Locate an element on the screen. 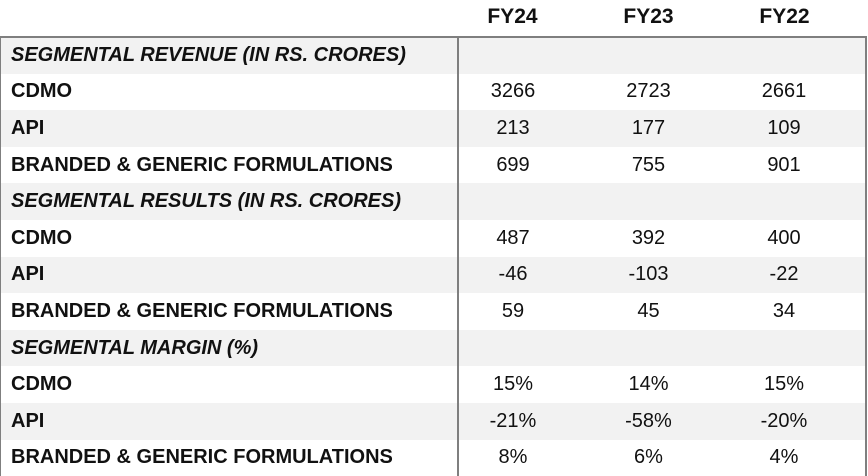 This screenshot has width=868, height=476. cell-value: 109 is located at coordinates (798, 128).